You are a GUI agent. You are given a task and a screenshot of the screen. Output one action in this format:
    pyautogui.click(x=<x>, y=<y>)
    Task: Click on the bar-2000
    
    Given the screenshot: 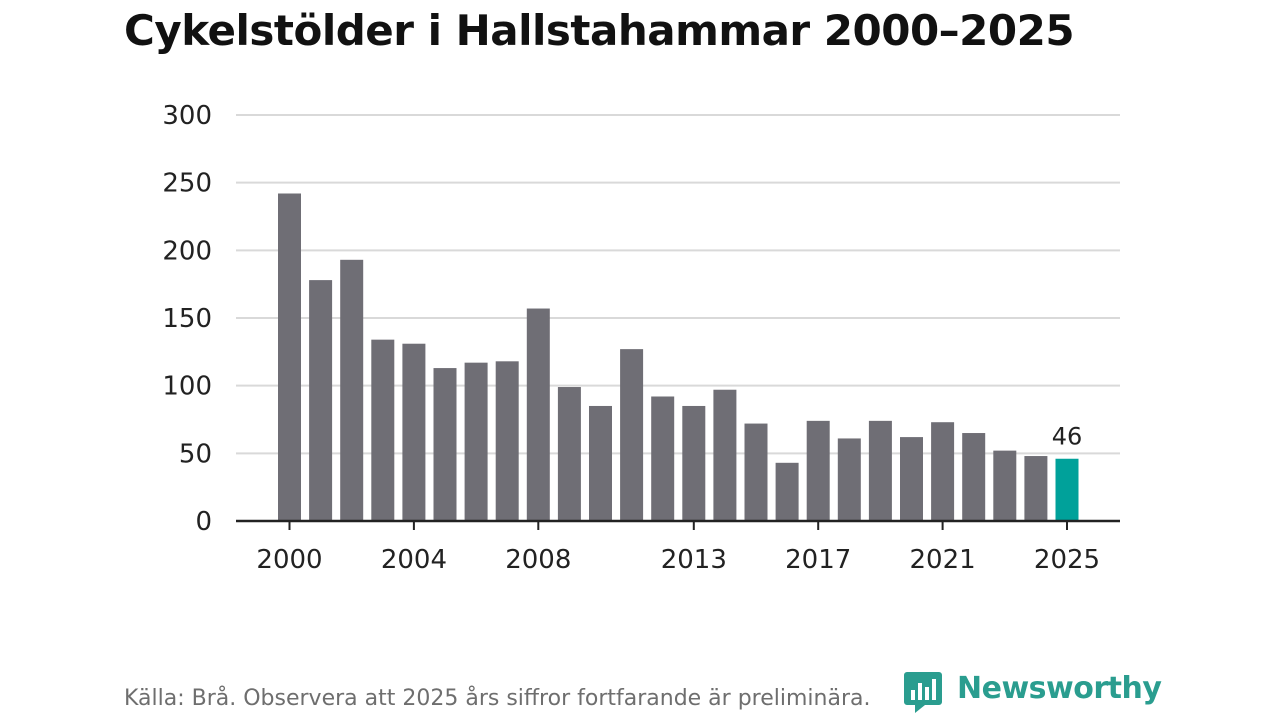 What is the action you would take?
    pyautogui.click(x=289, y=357)
    